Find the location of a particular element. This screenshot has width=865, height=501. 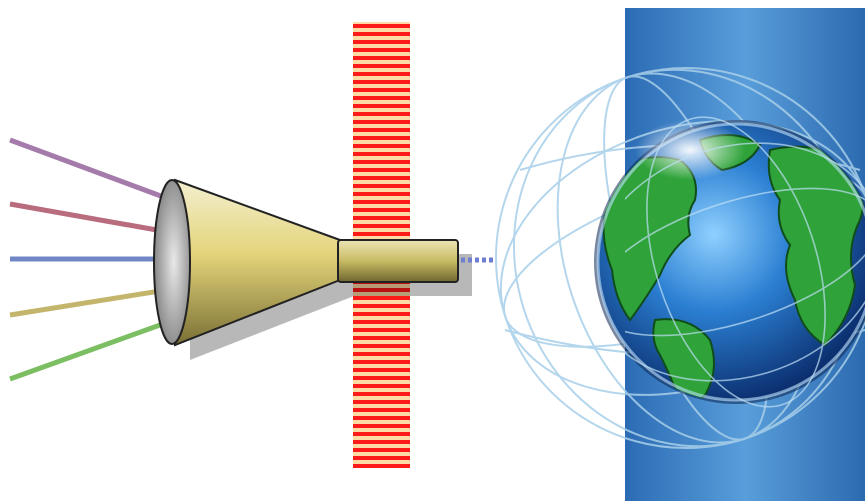

funnel-tube is located at coordinates (398, 261).